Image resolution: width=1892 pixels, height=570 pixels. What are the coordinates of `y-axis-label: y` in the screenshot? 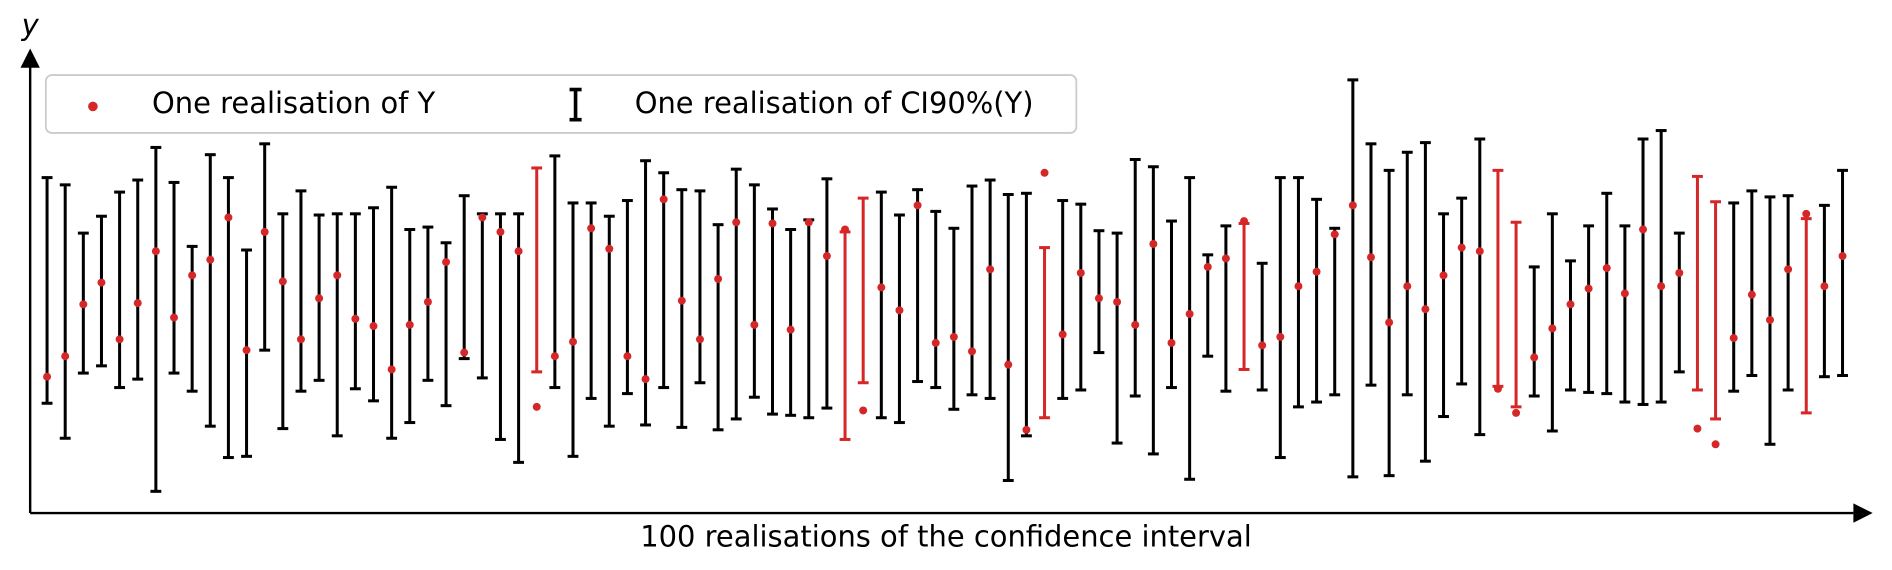 It's located at (30, 25).